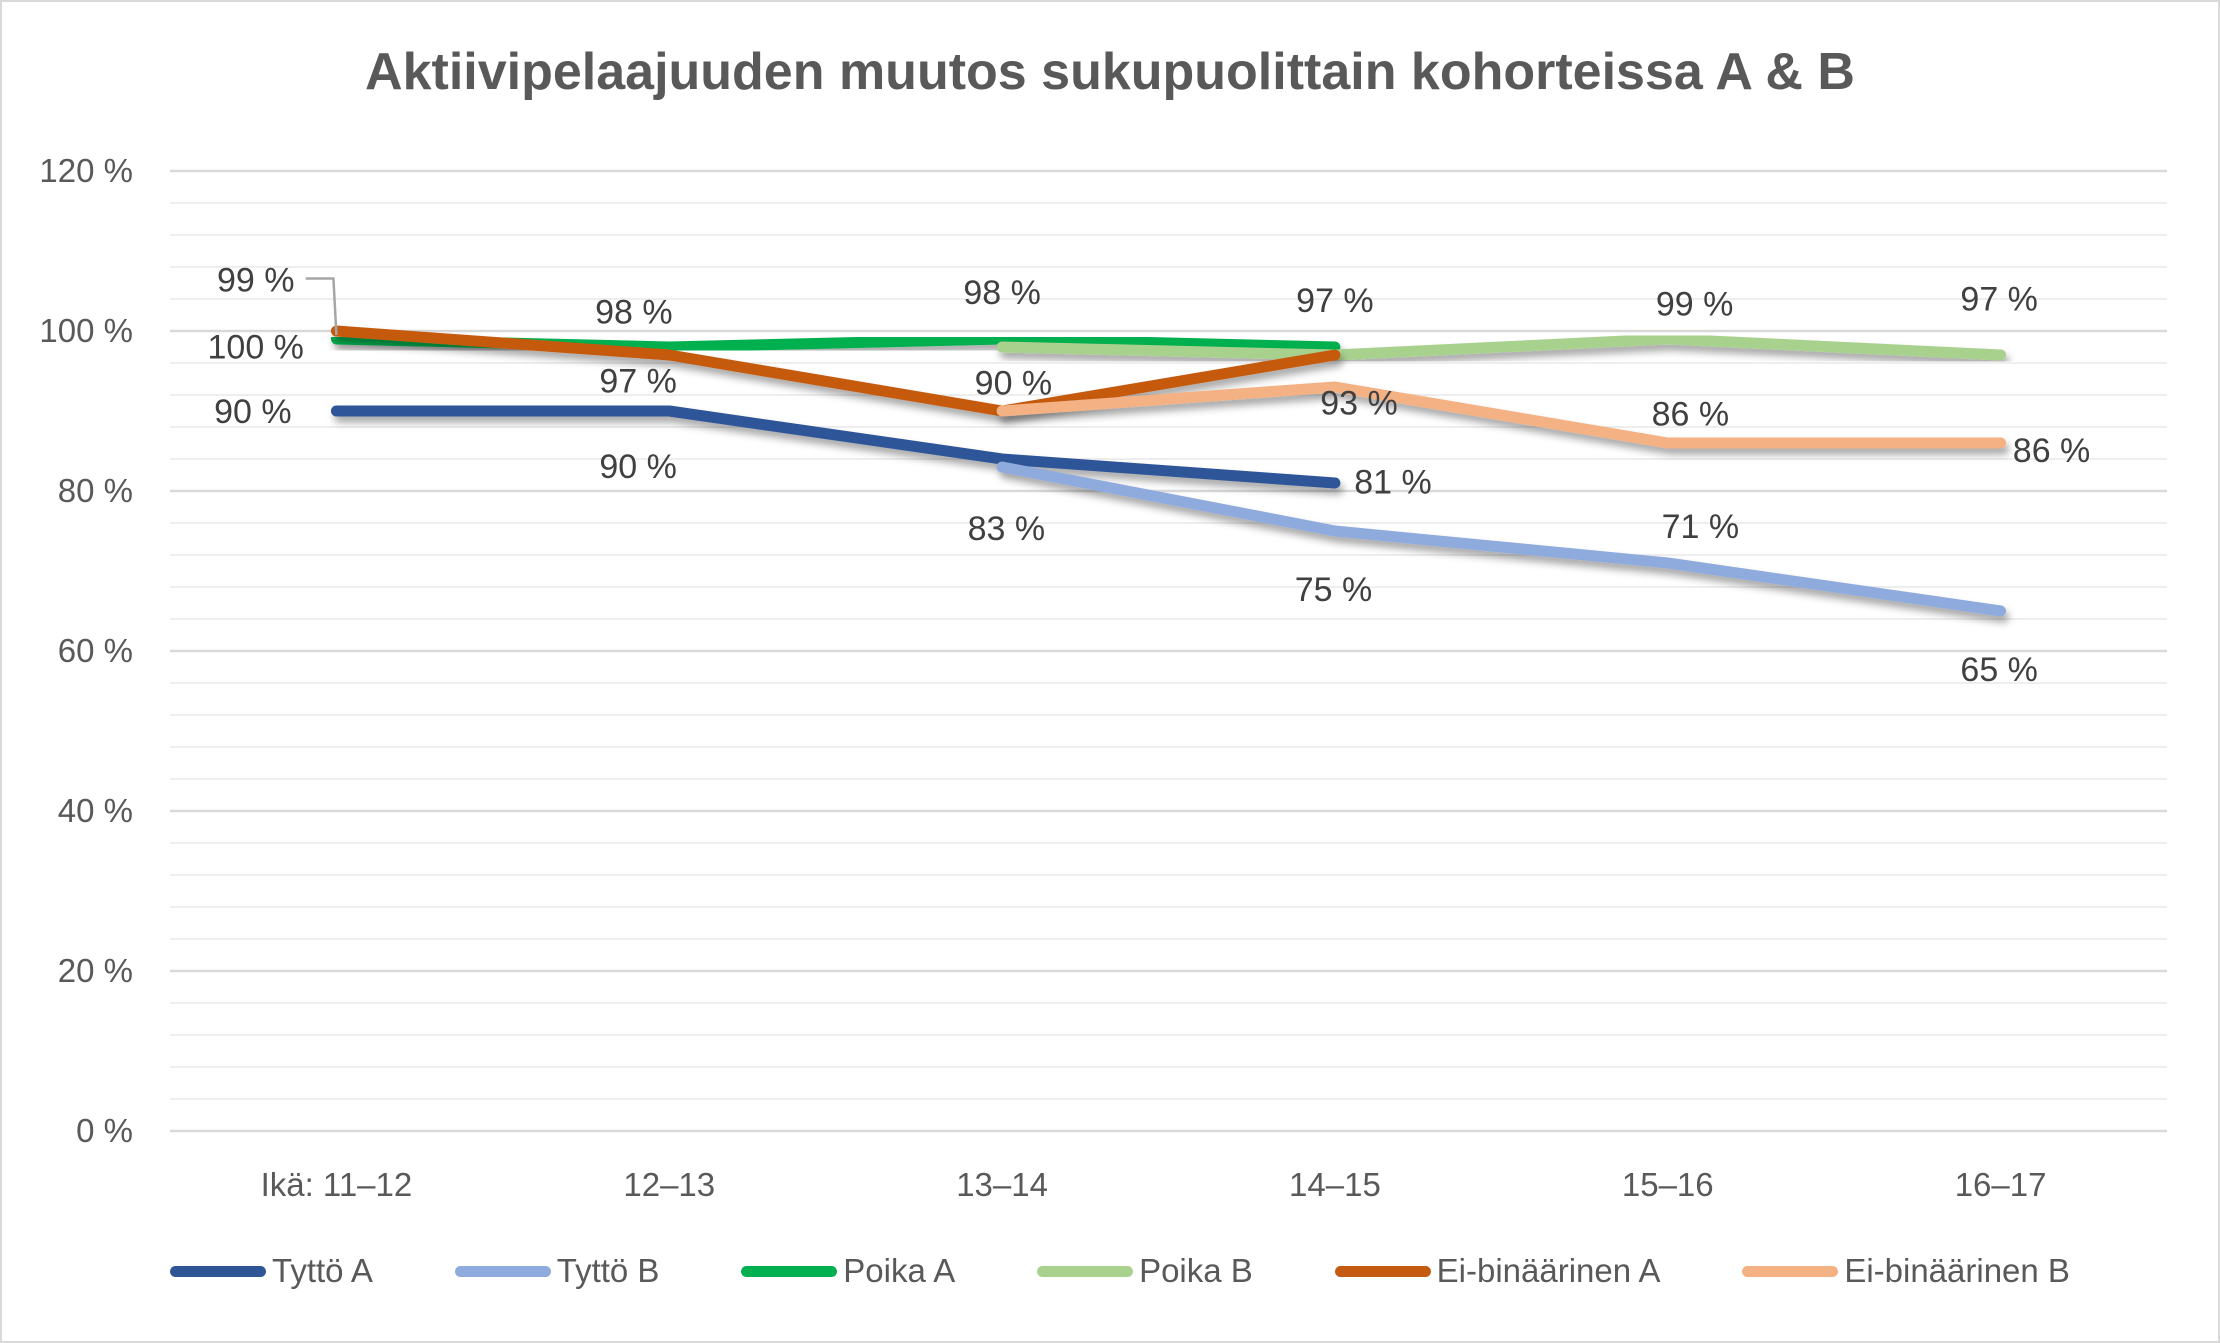 The image size is (2220, 1343). What do you see at coordinates (95, 970) in the screenshot?
I see `y-tick-label: 20 %` at bounding box center [95, 970].